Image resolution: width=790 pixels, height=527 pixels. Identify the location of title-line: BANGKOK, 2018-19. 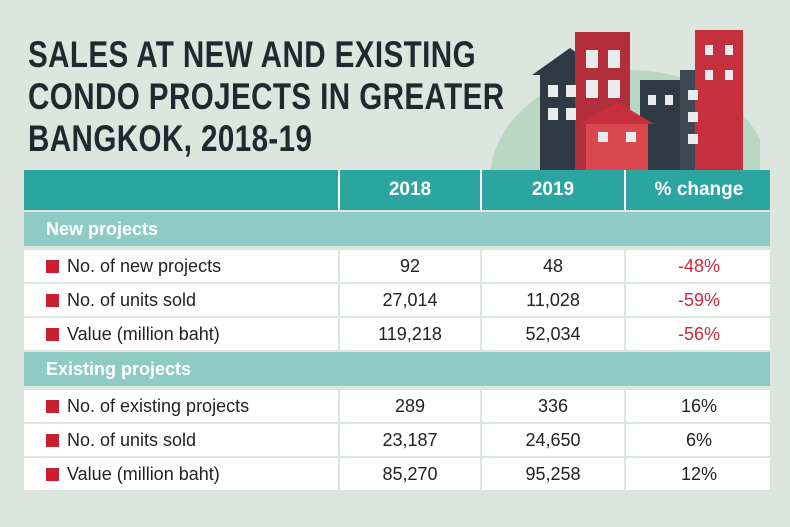
(170, 138).